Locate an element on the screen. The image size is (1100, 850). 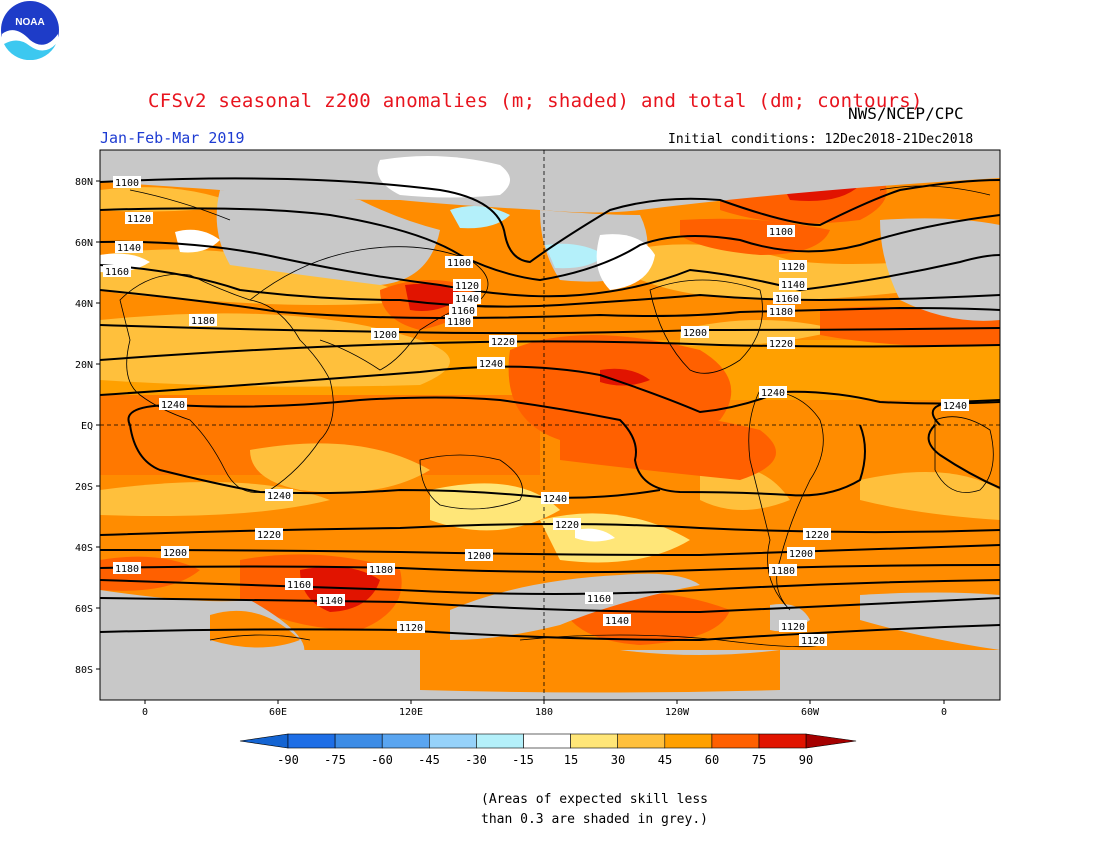
colorbar-tick: 75 is located at coordinates (759, 760).